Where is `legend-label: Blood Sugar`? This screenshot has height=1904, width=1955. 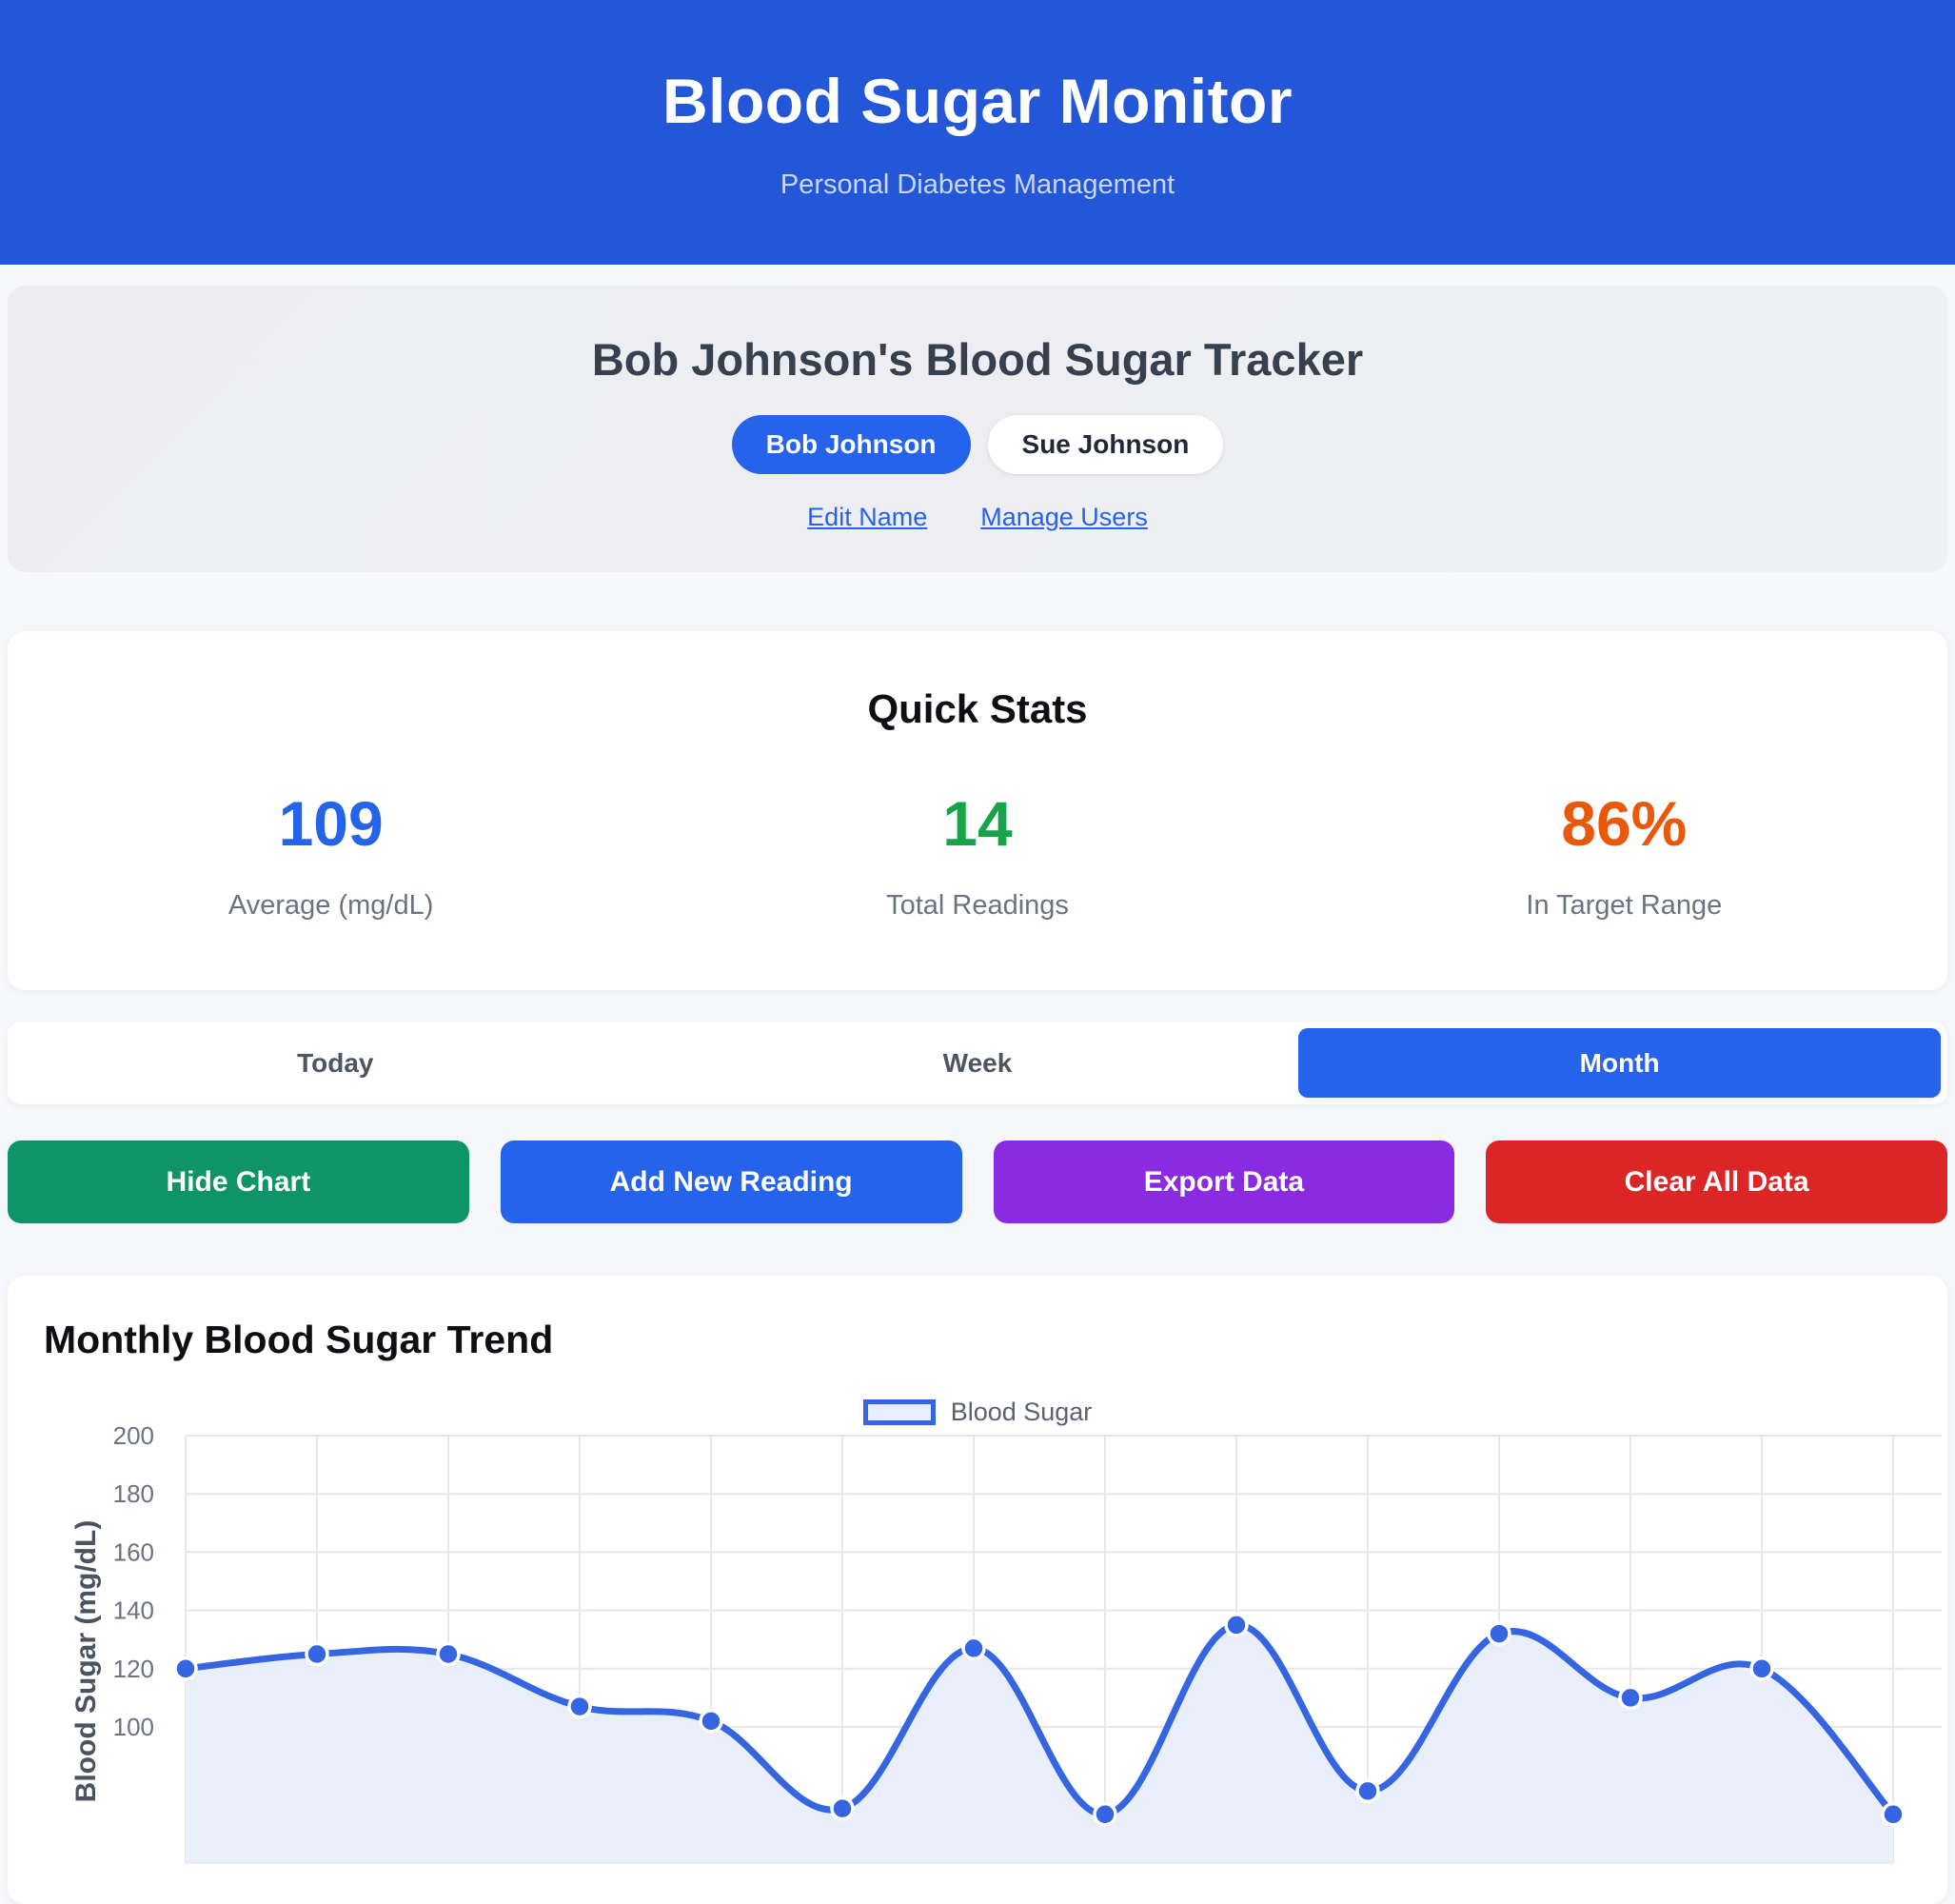
legend-label: Blood Sugar is located at coordinates (1021, 1412).